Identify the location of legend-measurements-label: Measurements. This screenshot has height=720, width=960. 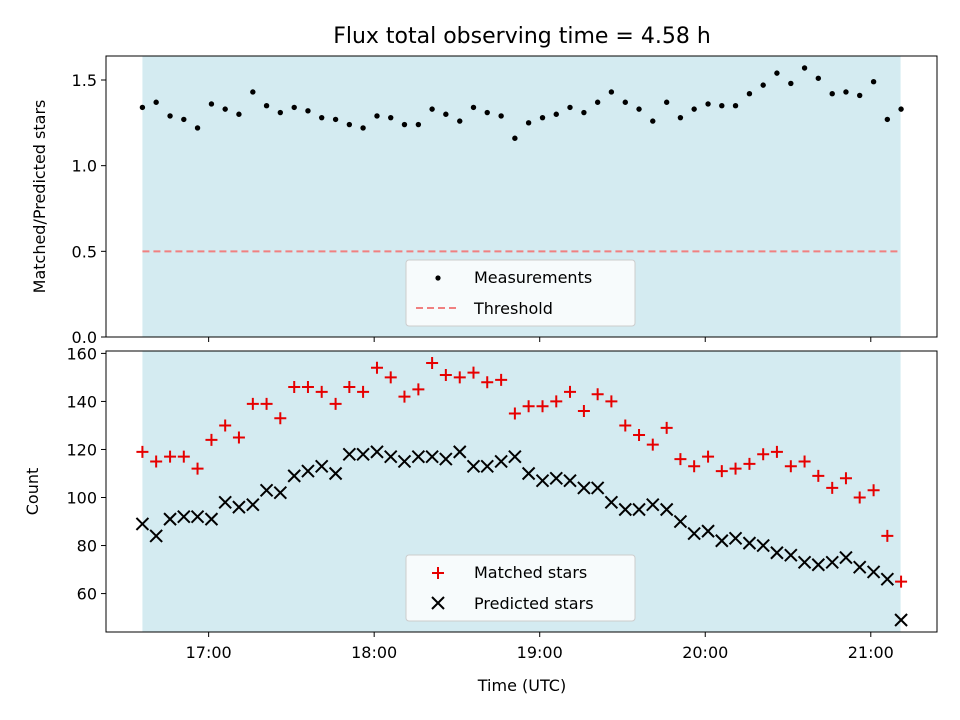
(533, 277).